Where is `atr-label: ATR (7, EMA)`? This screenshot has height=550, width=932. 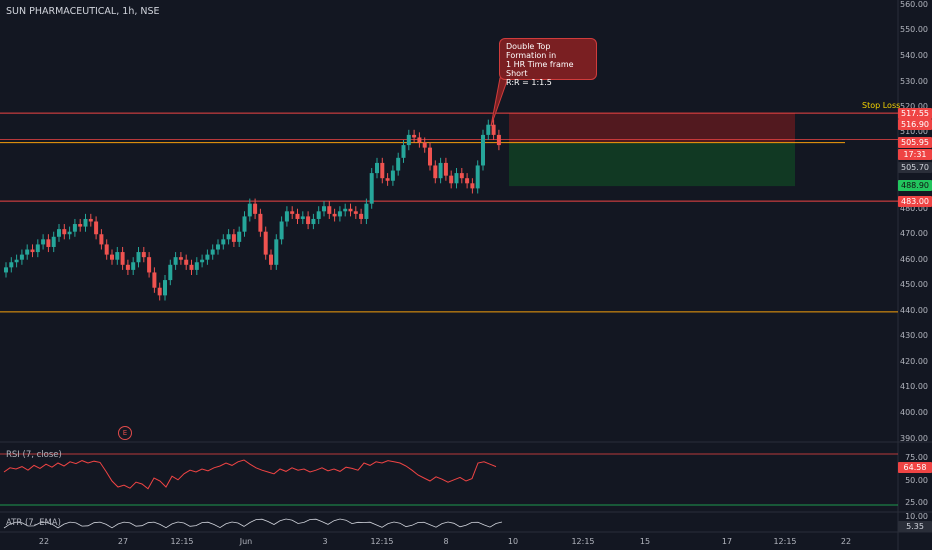 atr-label: ATR (7, EMA) is located at coordinates (33, 523).